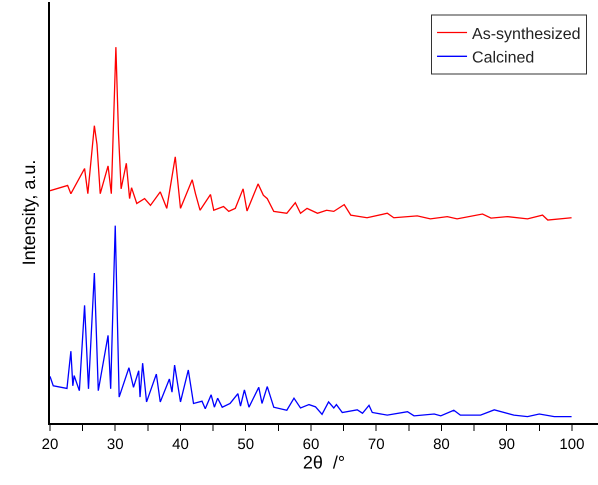  Describe the element at coordinates (311, 444) in the screenshot. I see `x-tick-label: 60` at that location.